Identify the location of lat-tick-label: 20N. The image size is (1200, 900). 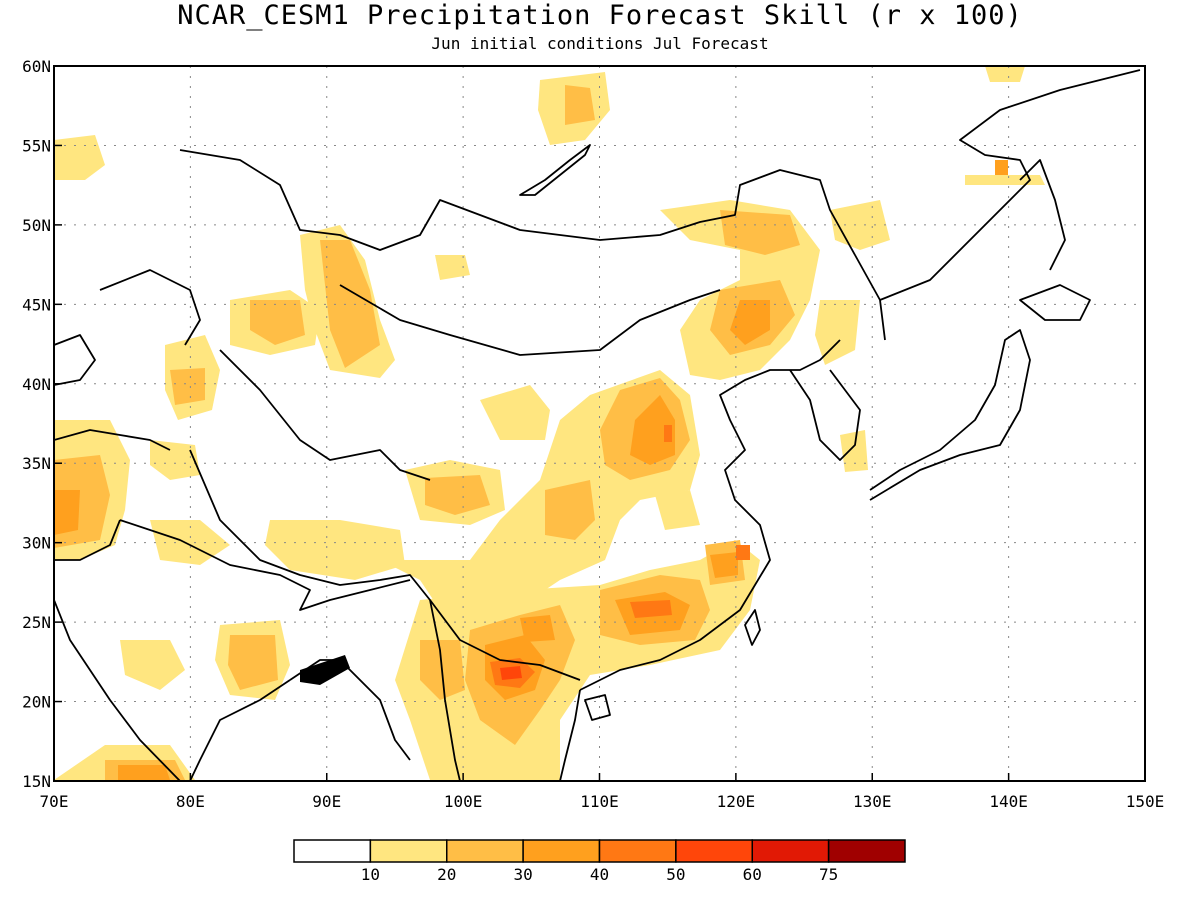
(36, 702).